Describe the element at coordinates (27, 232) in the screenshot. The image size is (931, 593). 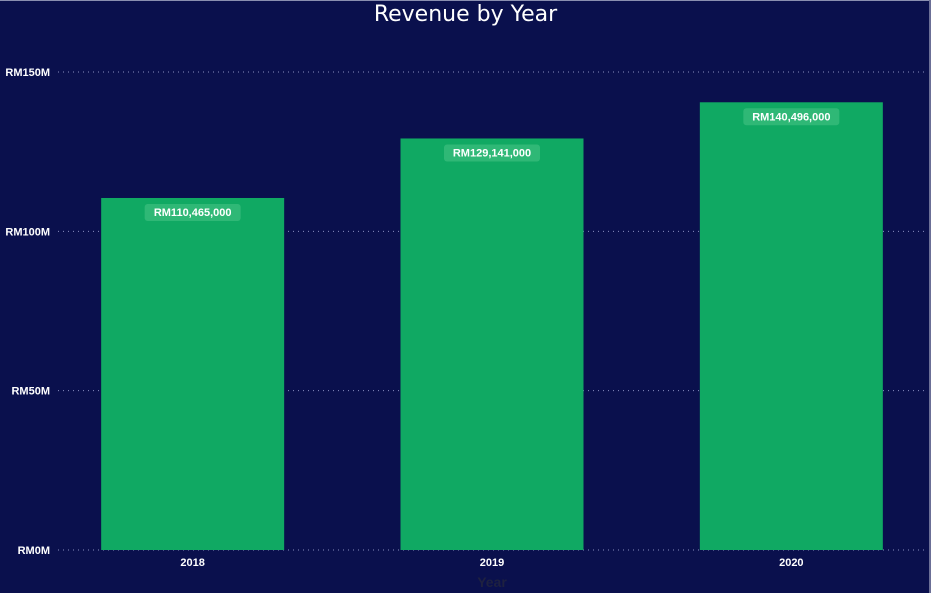
I see `y-tick-label: RM100M` at that location.